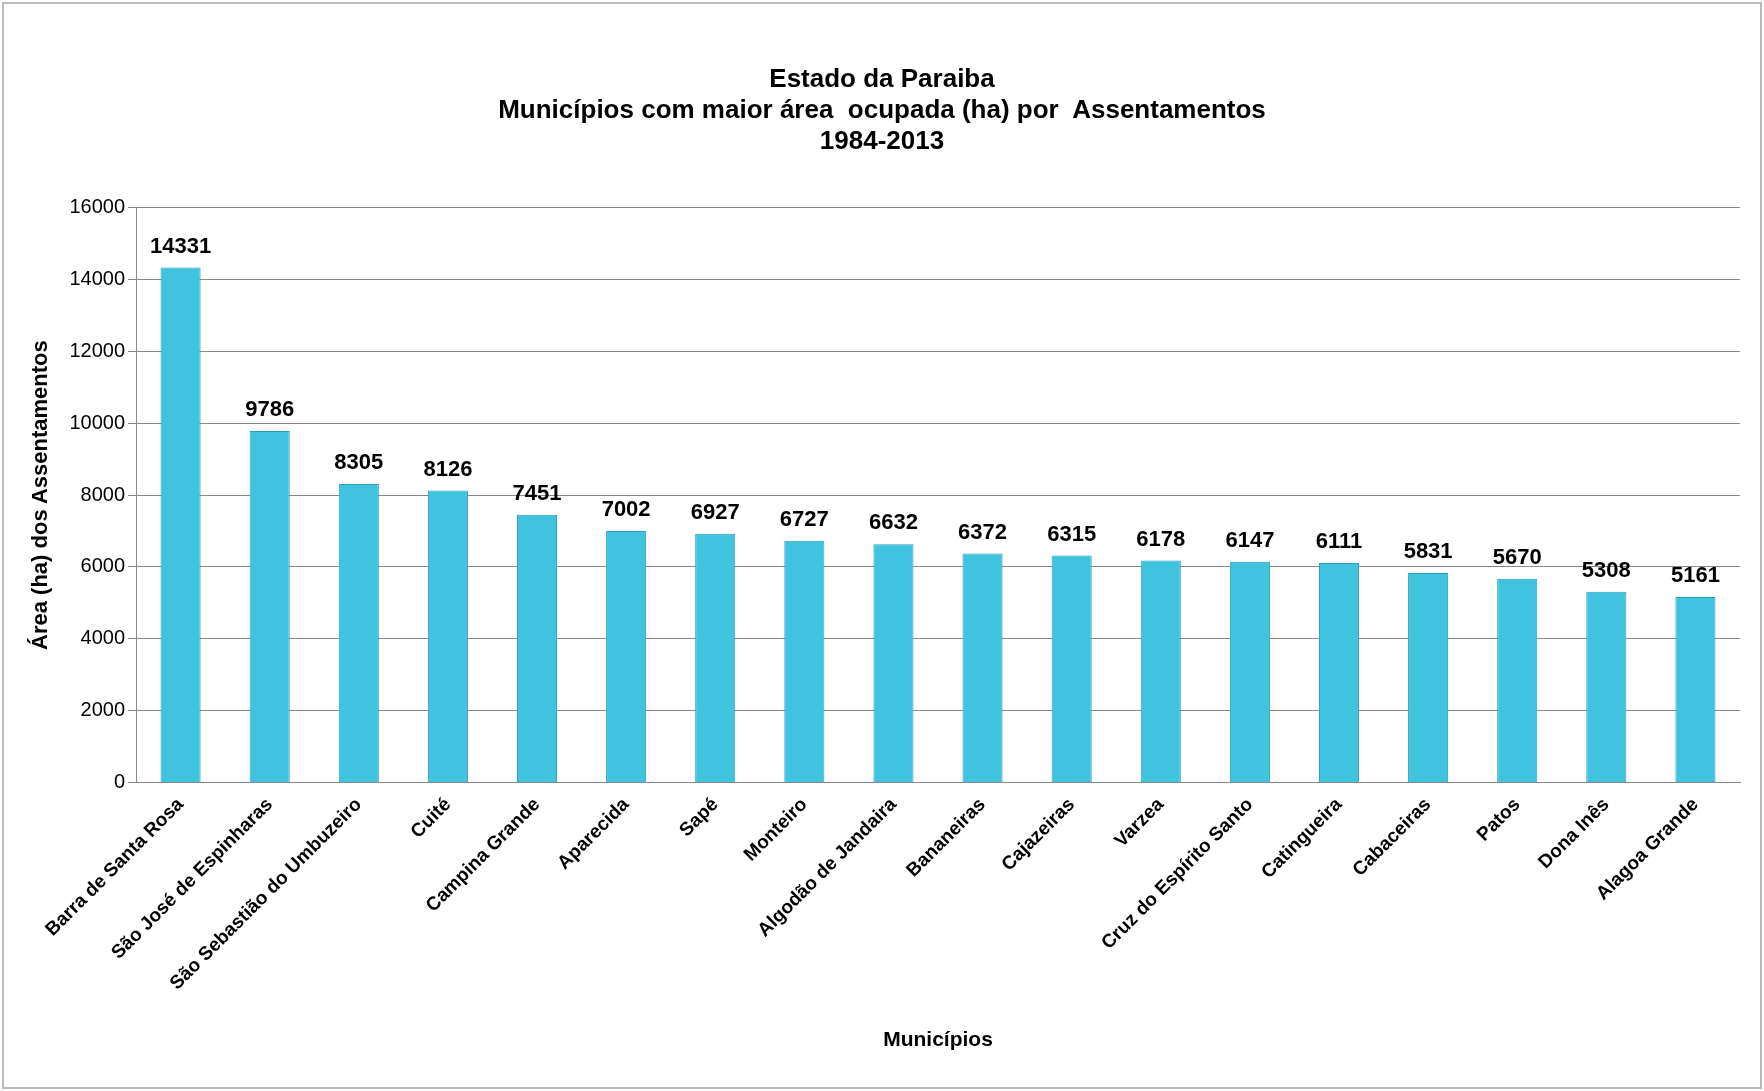 The width and height of the screenshot is (1764, 1091). What do you see at coordinates (1250, 539) in the screenshot?
I see `data-label: 6147` at bounding box center [1250, 539].